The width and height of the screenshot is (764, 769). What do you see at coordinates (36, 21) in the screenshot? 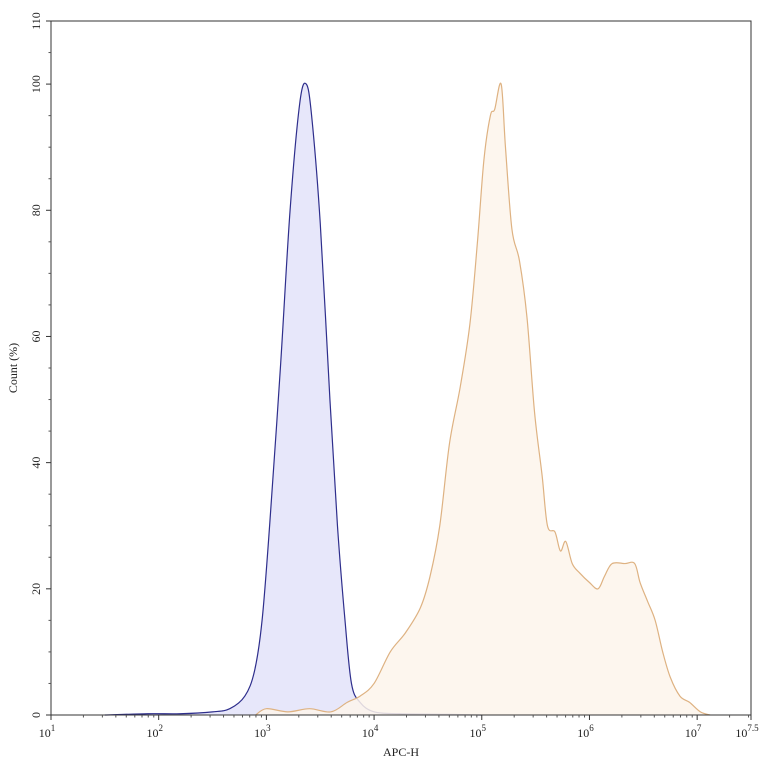
I see `y-tick-label: 110` at bounding box center [36, 21].